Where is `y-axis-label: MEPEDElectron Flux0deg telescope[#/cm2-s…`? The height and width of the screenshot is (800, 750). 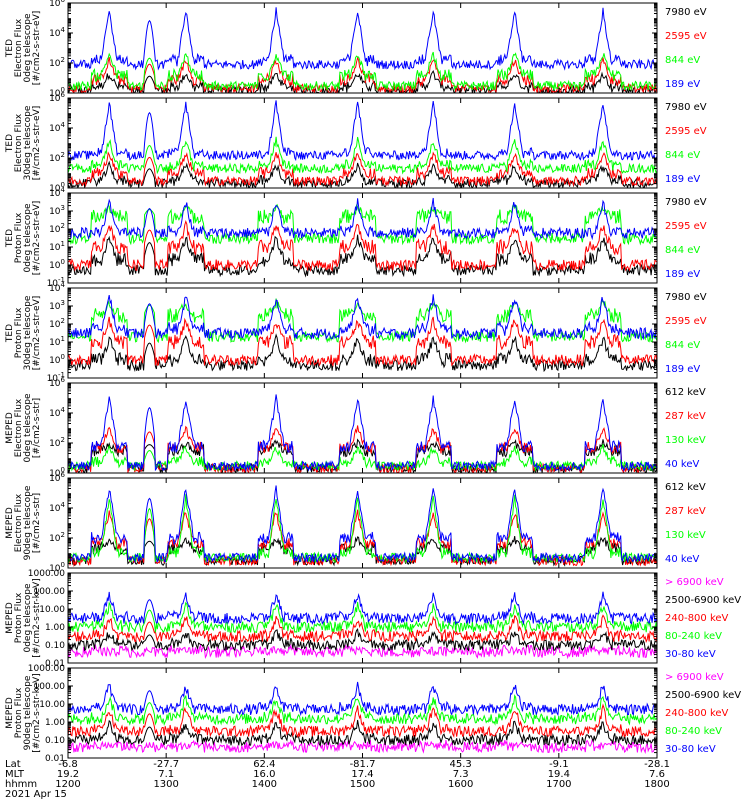 y-axis-label: MEPEDElectron Flux0deg telescope[#/cm2-s… is located at coordinates (23, 428).